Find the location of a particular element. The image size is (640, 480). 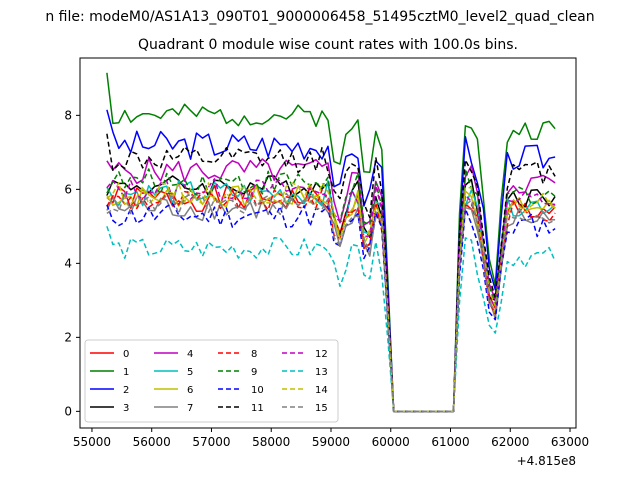

y-tick-label: 8 is located at coordinates (68, 115).